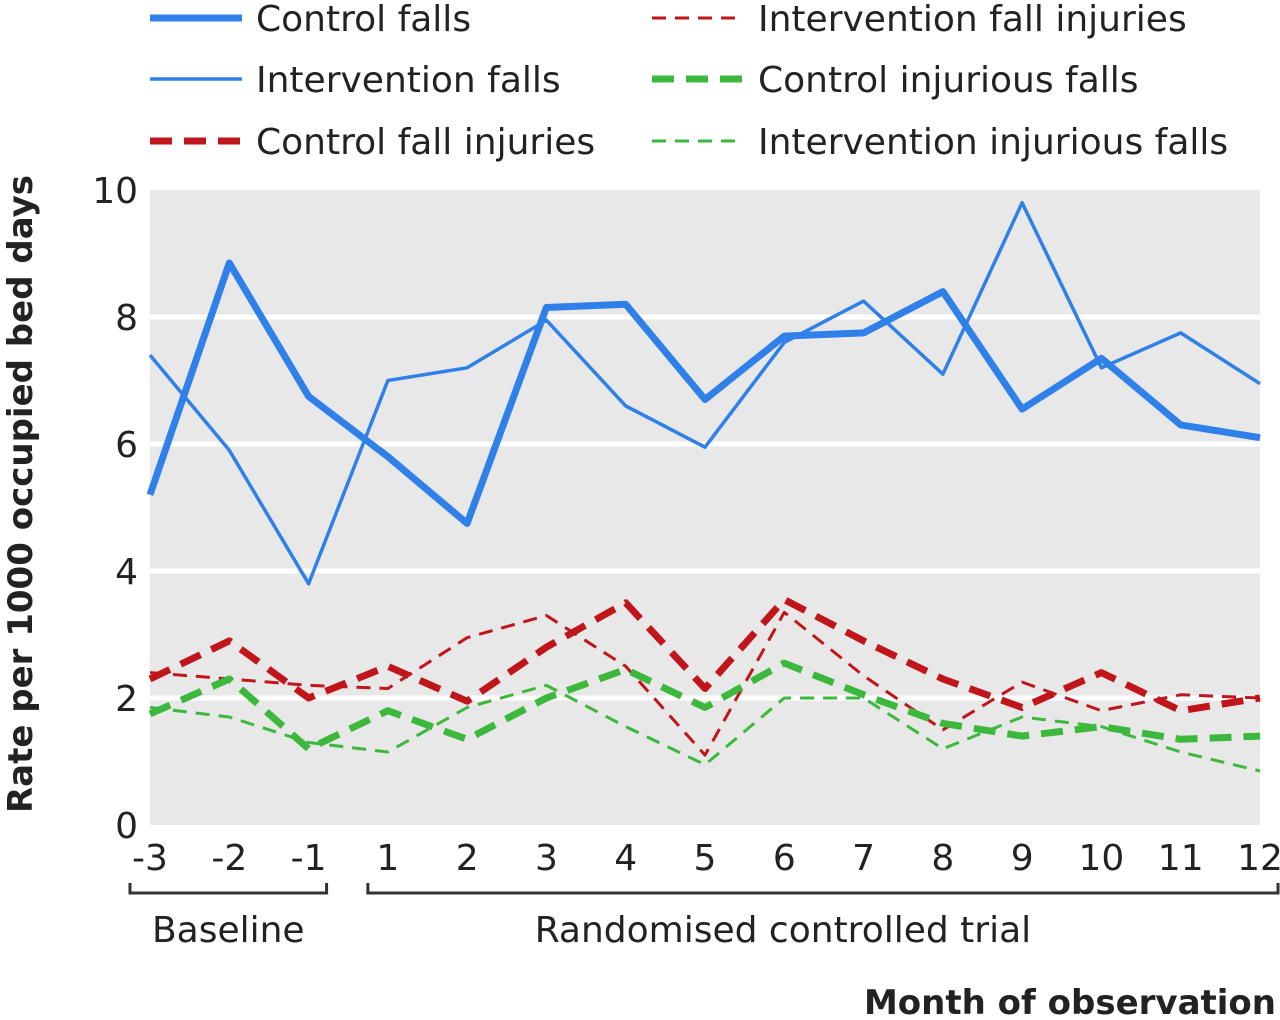 This screenshot has width=1280, height=1020. I want to click on y-tick-label: 8, so click(126, 318).